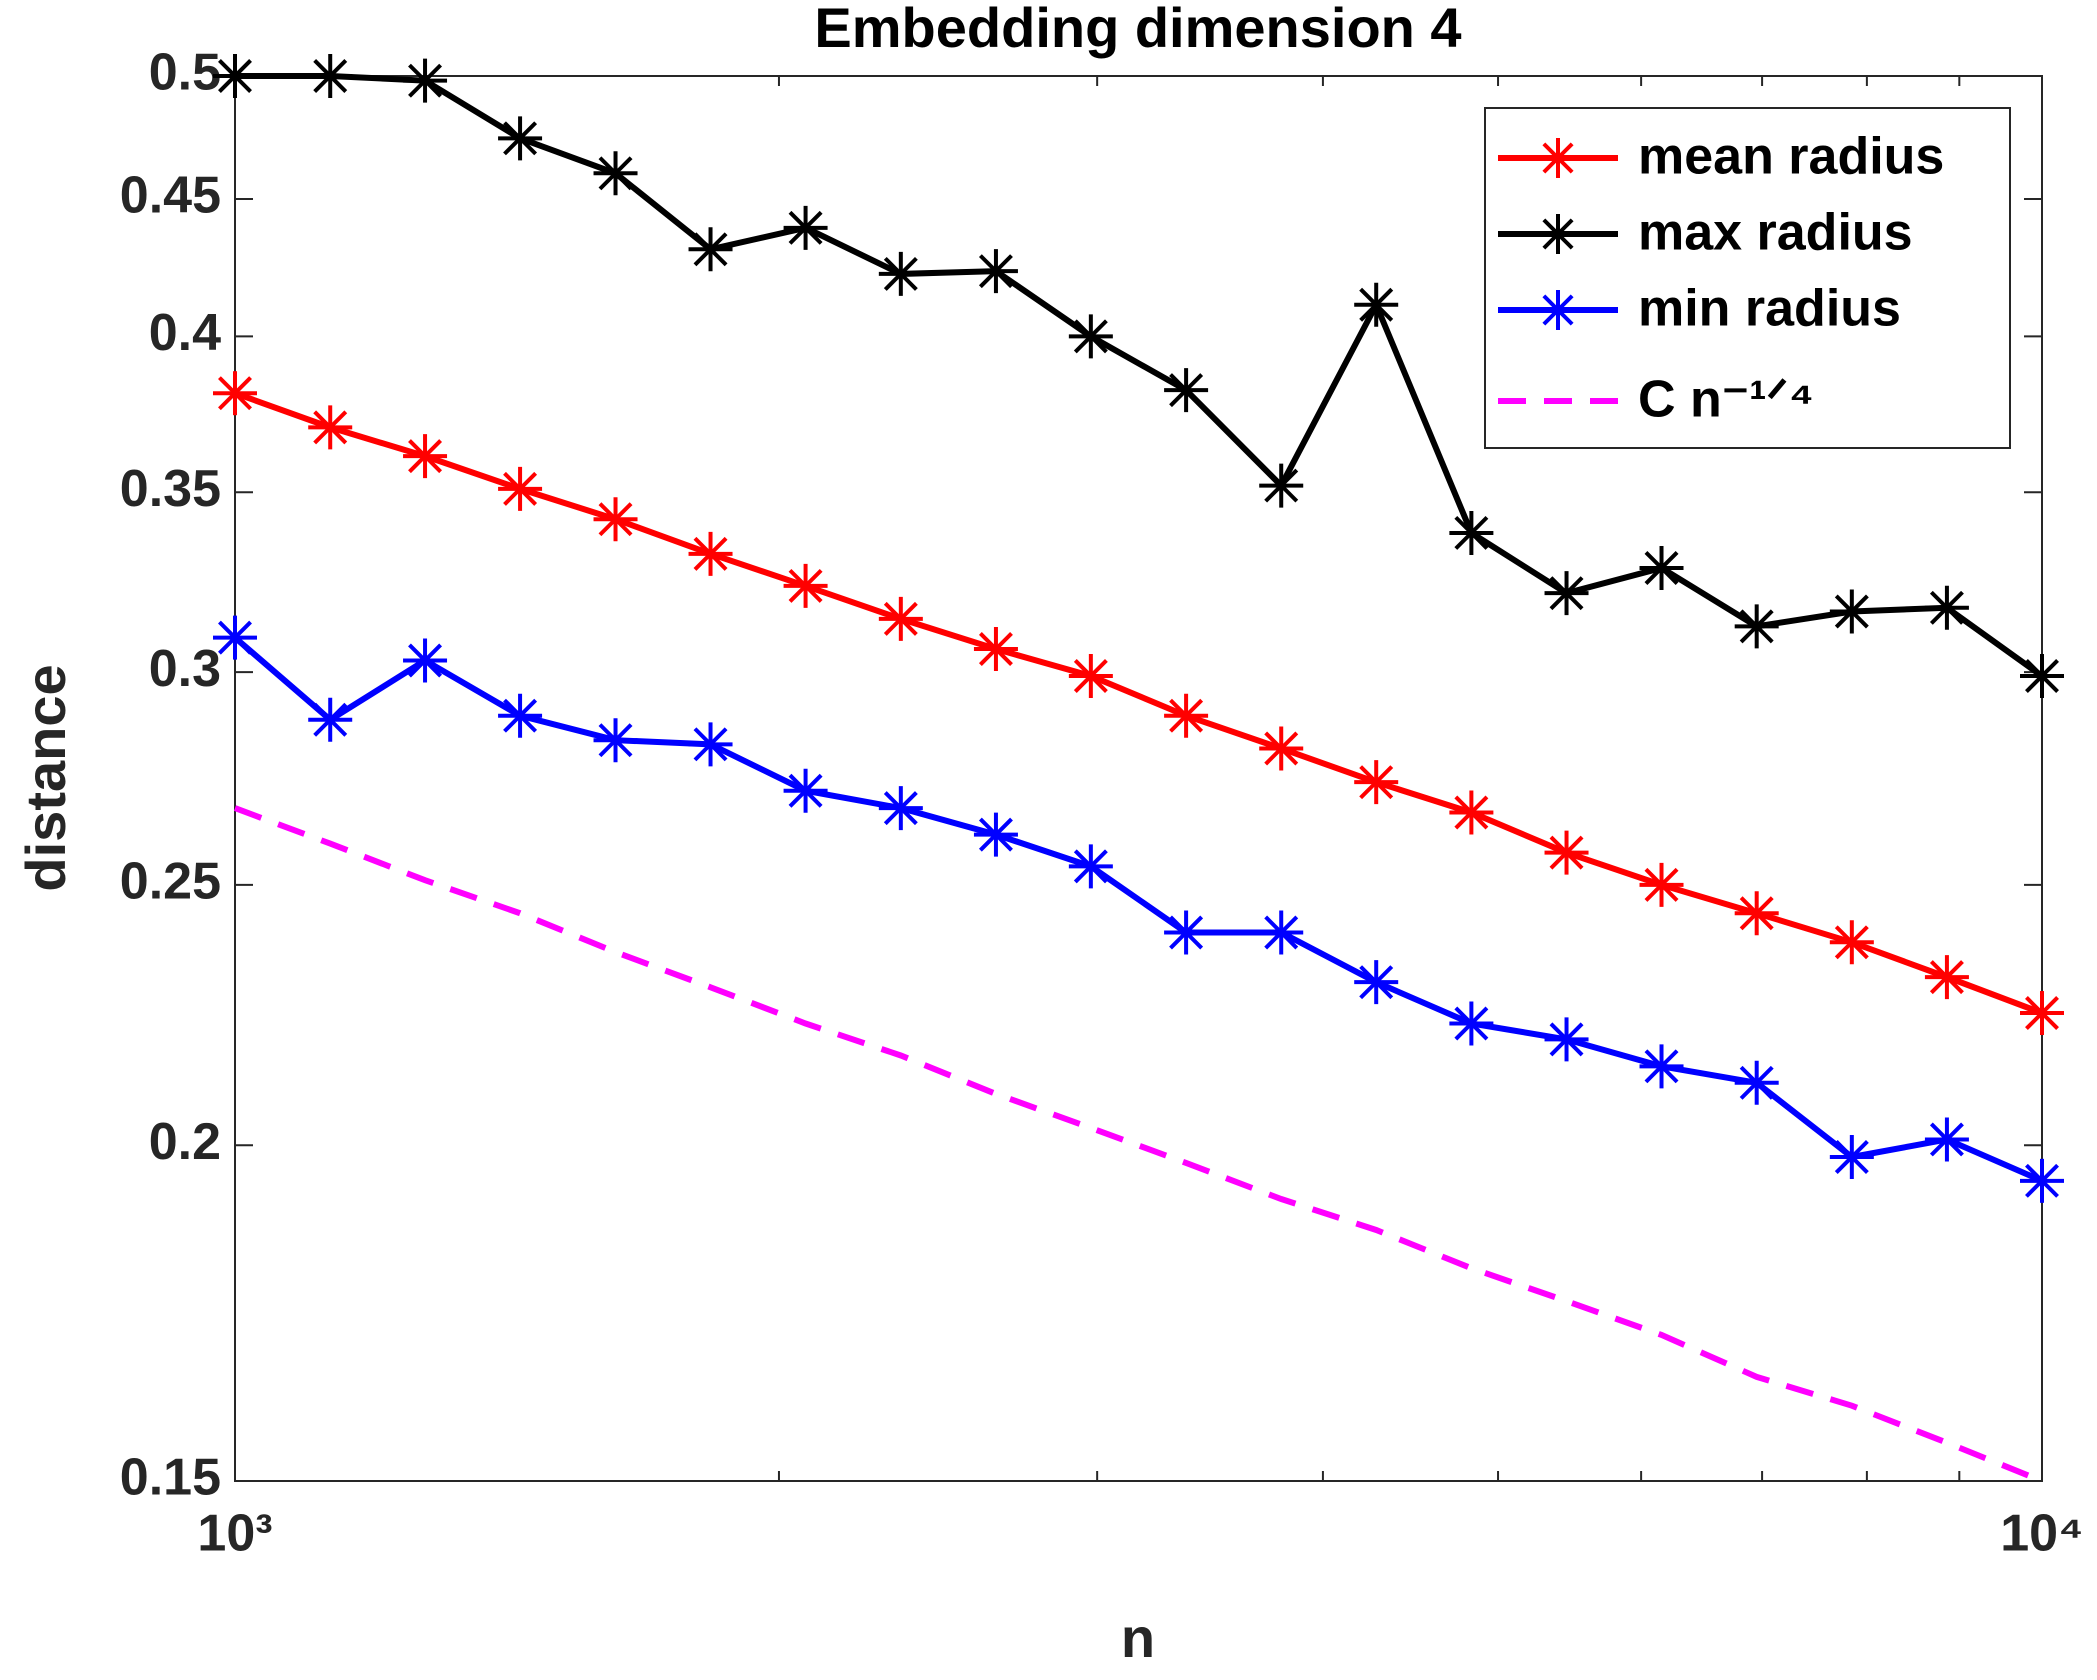 The width and height of the screenshot is (2097, 1680). What do you see at coordinates (1769, 309) in the screenshot?
I see `legend-label: min radius` at bounding box center [1769, 309].